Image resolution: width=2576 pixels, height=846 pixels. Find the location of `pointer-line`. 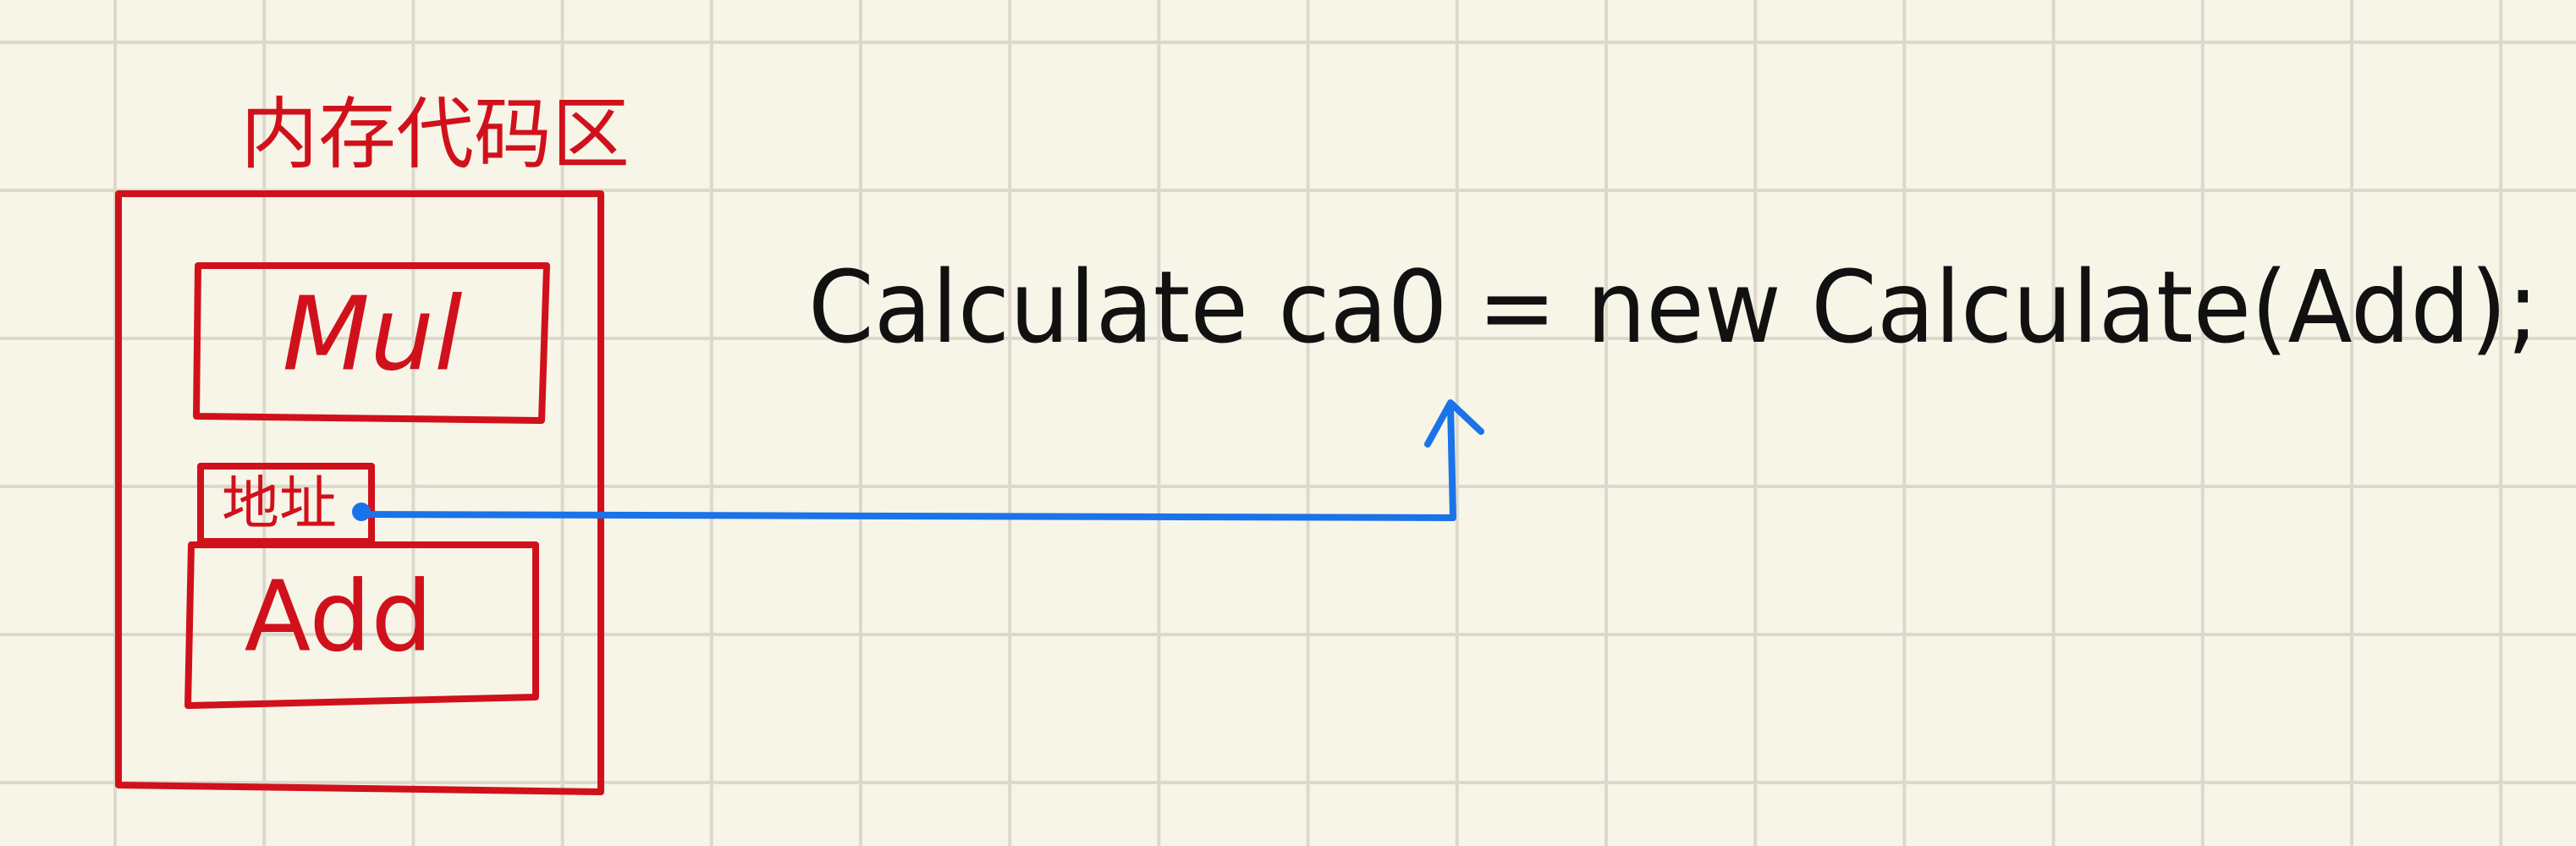

pointer-line is located at coordinates (907, 461).